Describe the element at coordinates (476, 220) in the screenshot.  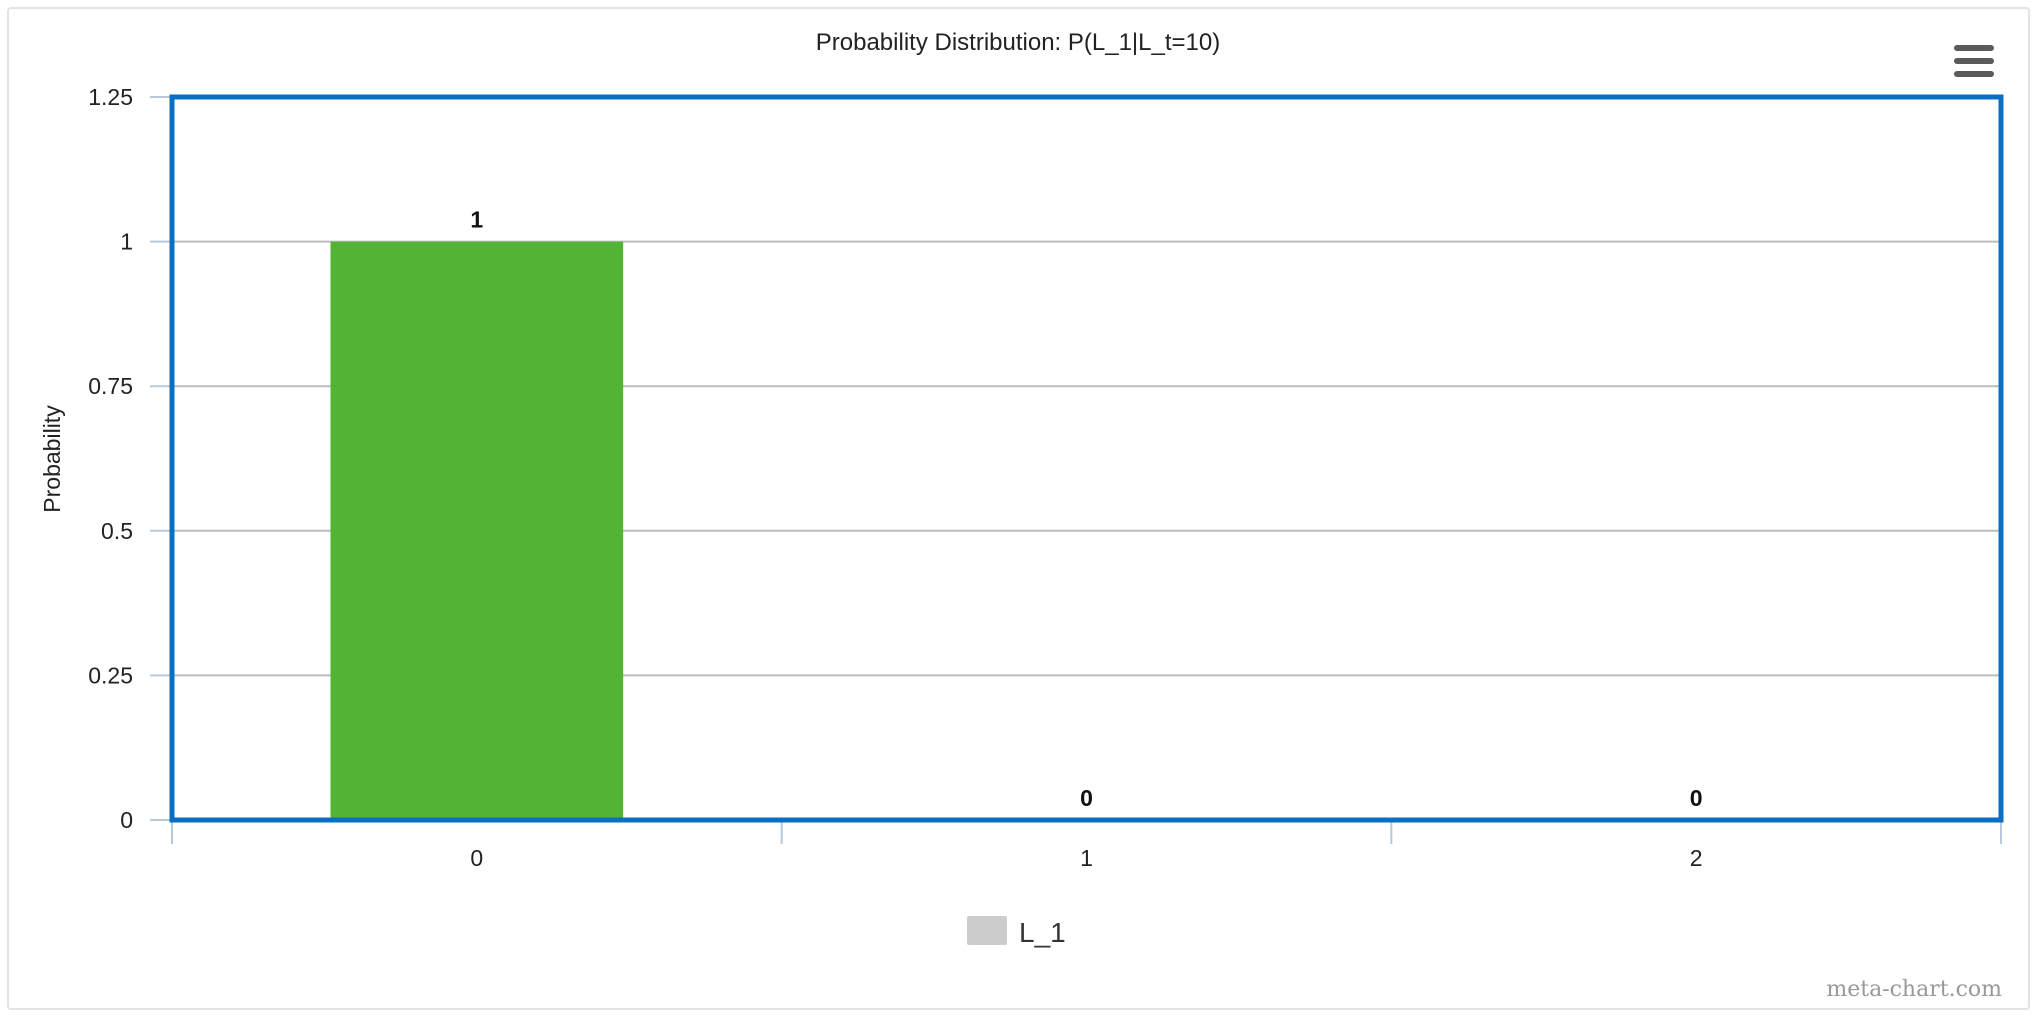
I see `data-label: 1` at that location.